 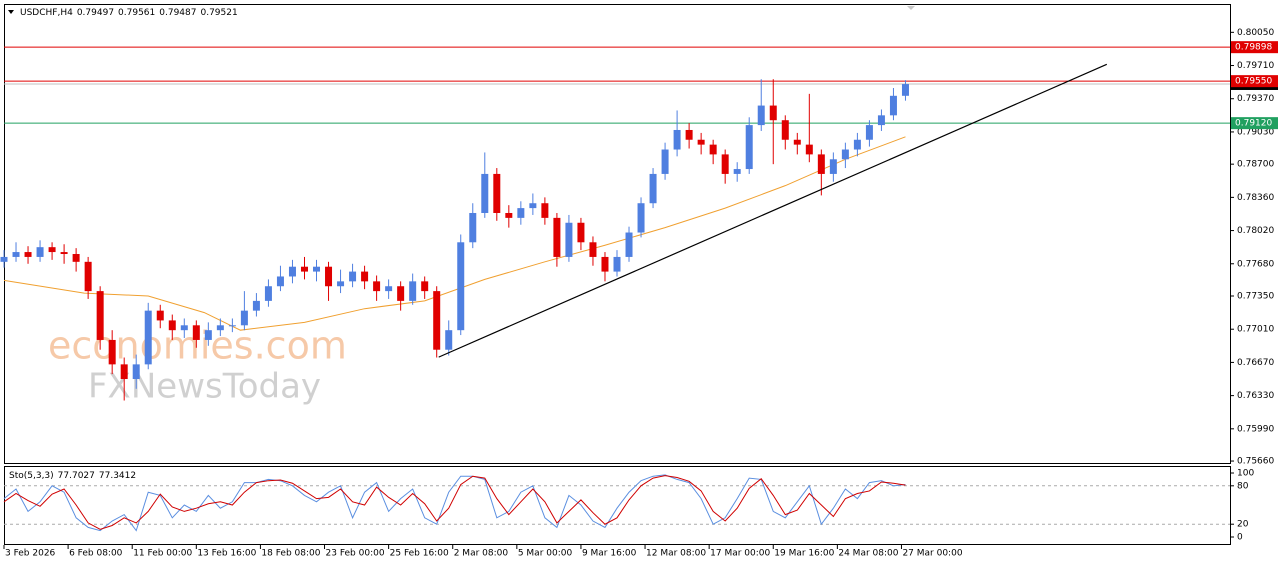 I want to click on stoch-tick-label: 20, so click(x=1243, y=525).